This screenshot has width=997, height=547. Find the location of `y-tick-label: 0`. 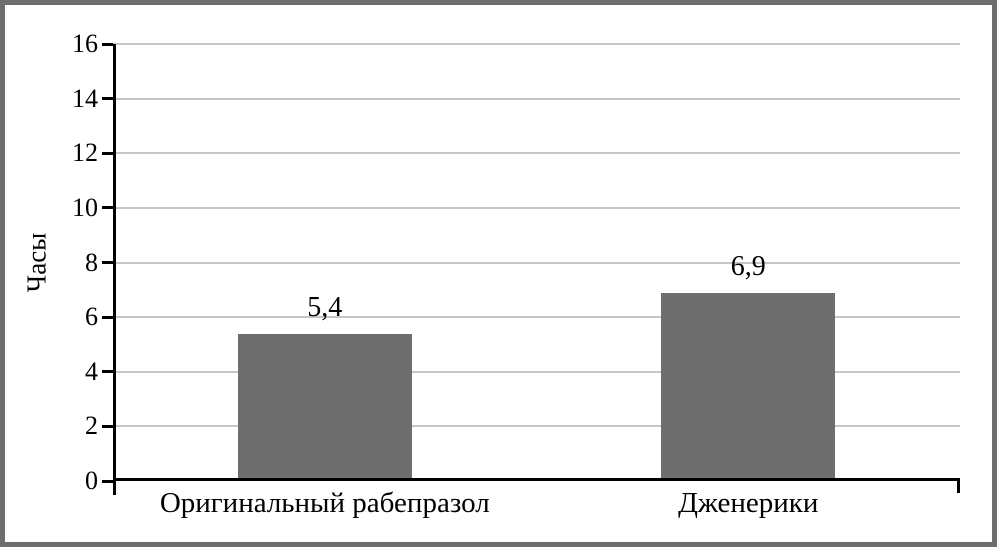

y-tick-label: 0 is located at coordinates (91, 480).